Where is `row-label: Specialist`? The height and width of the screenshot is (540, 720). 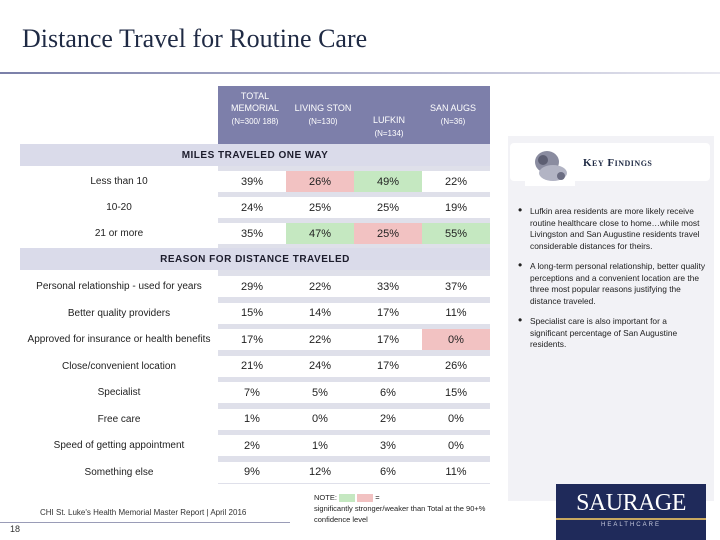 row-label: Specialist is located at coordinates (119, 392).